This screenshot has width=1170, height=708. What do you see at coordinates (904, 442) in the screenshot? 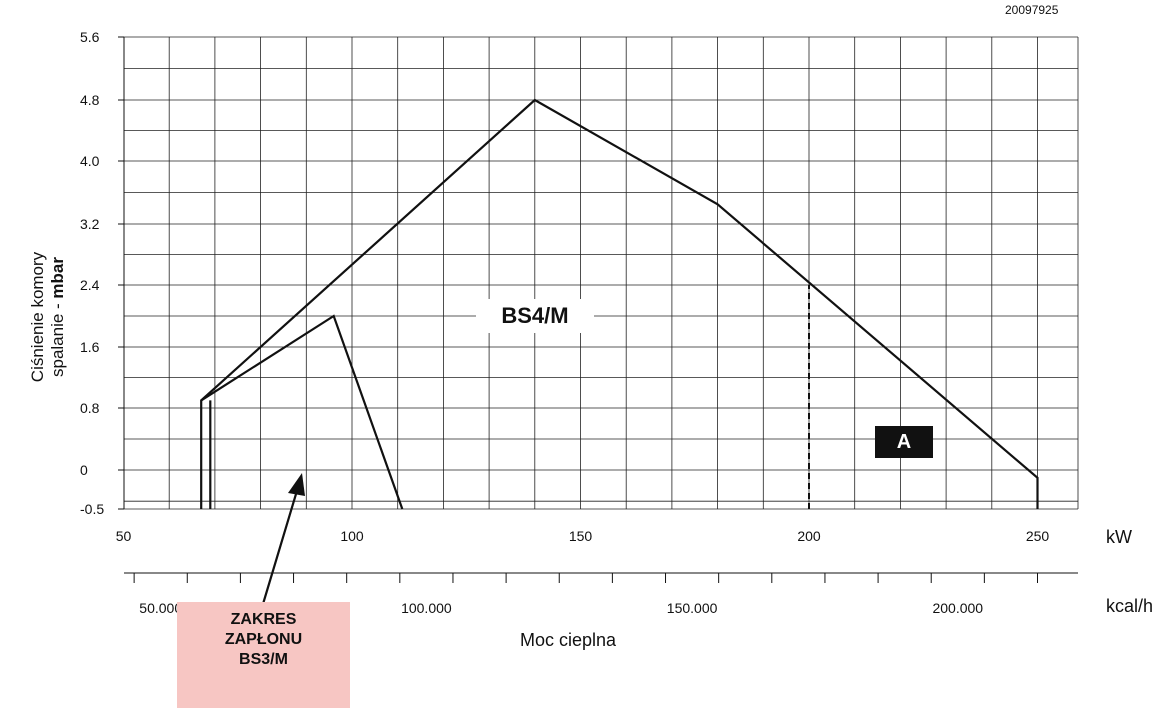
I see `zone-badge: A` at bounding box center [904, 442].